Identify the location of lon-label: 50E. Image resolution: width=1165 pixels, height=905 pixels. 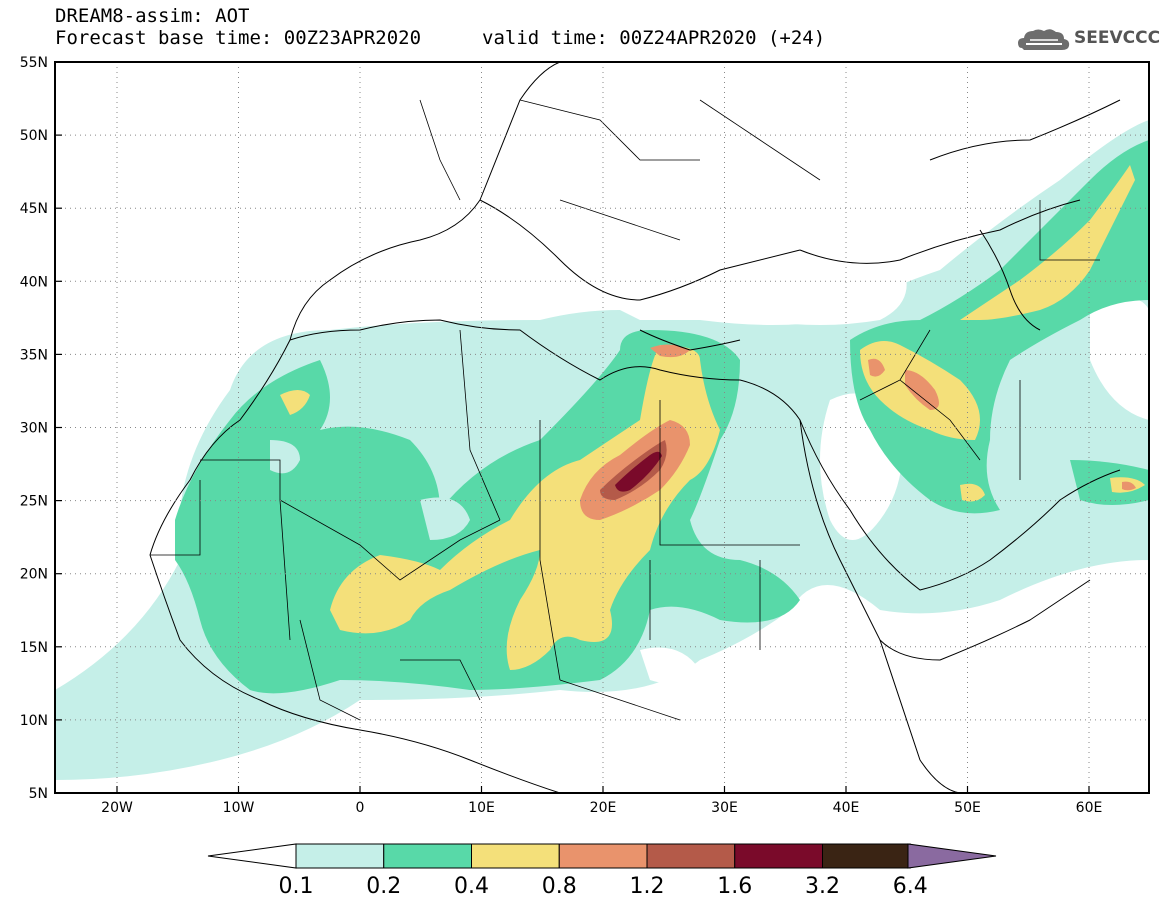
(967, 808).